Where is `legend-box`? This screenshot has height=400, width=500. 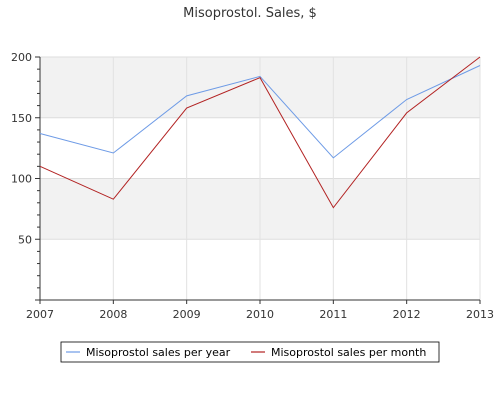 legend-box is located at coordinates (250, 352).